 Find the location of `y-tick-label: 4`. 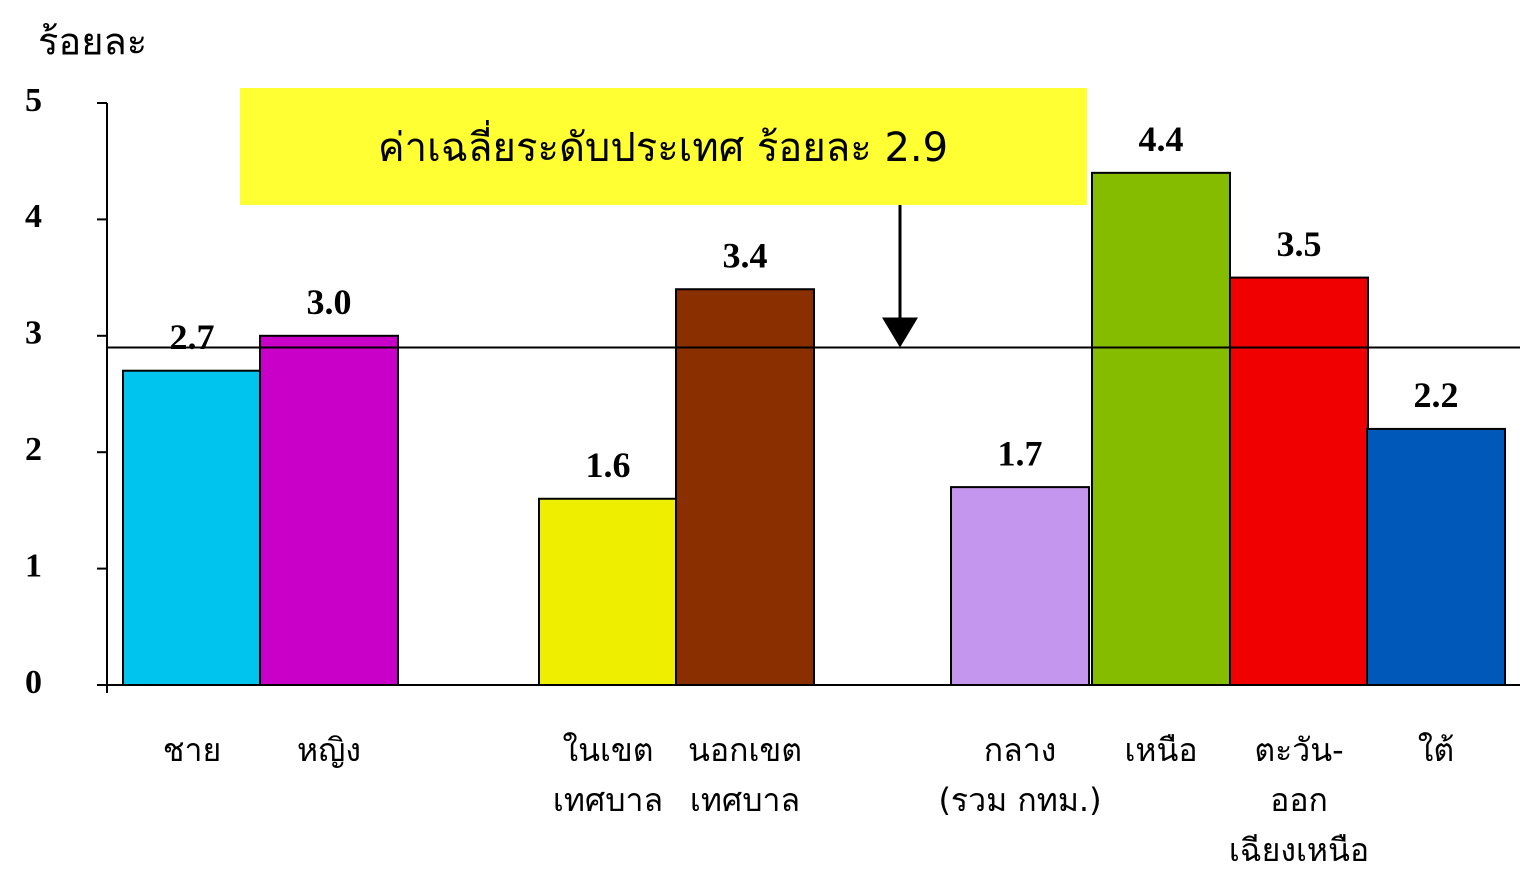

y-tick-label: 4 is located at coordinates (33, 216).